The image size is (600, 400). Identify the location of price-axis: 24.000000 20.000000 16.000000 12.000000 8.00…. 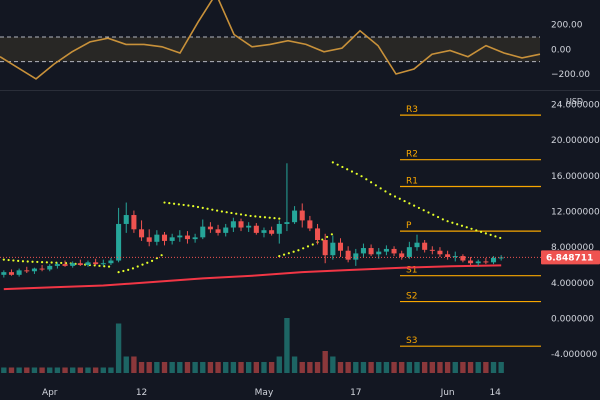
(575, 230).